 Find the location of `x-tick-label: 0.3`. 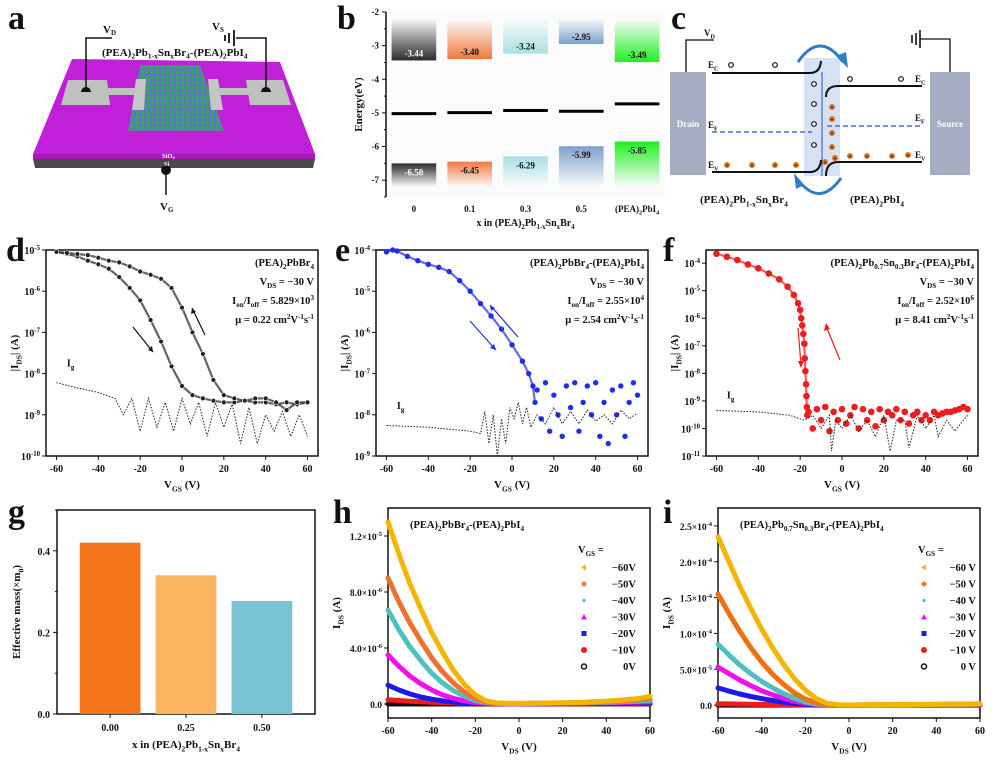

x-tick-label: 0.3 is located at coordinates (526, 209).